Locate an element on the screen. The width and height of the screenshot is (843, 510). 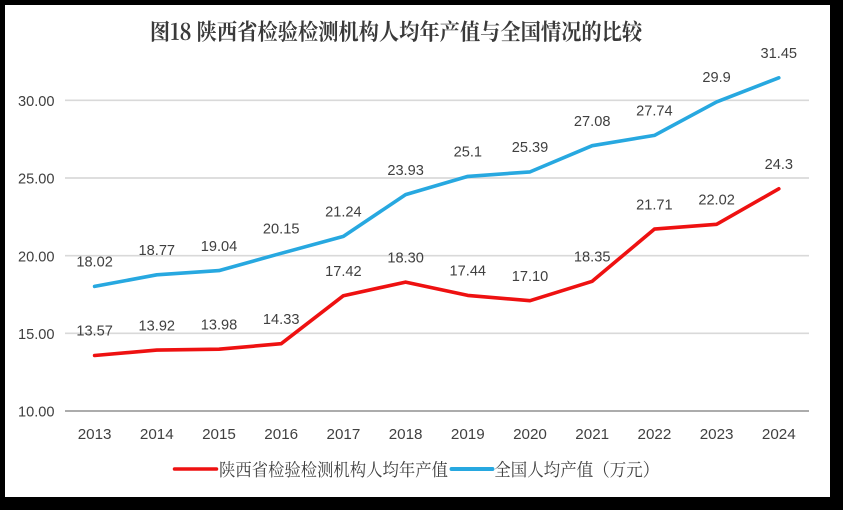
svg-text: 17.42 is located at coordinates (343, 272).